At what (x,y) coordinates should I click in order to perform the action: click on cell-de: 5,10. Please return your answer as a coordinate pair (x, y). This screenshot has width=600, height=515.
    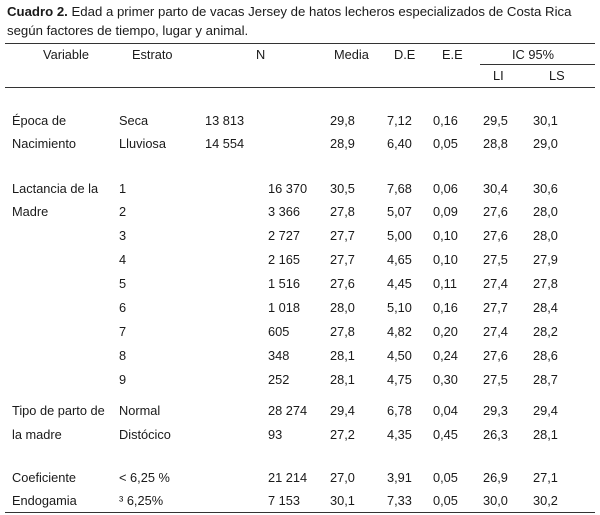
    Looking at the image, I should click on (399, 307).